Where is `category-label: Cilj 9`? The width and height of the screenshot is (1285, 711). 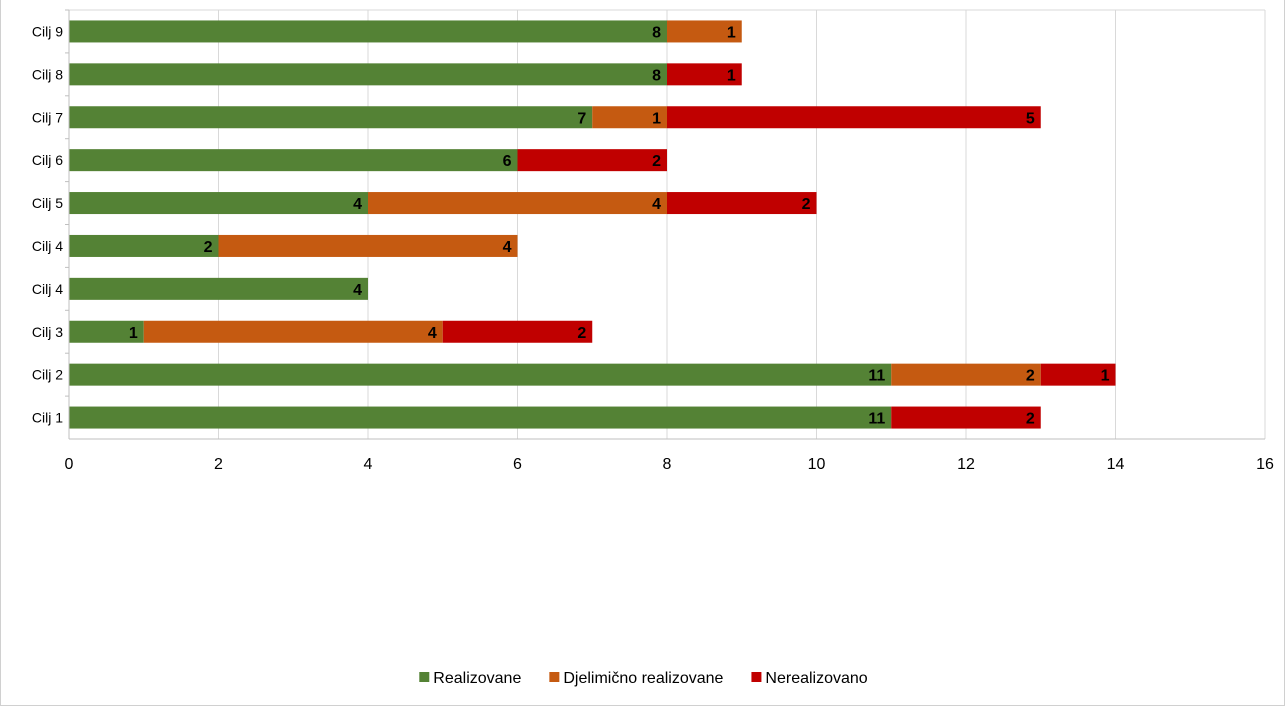 category-label: Cilj 9 is located at coordinates (47, 31).